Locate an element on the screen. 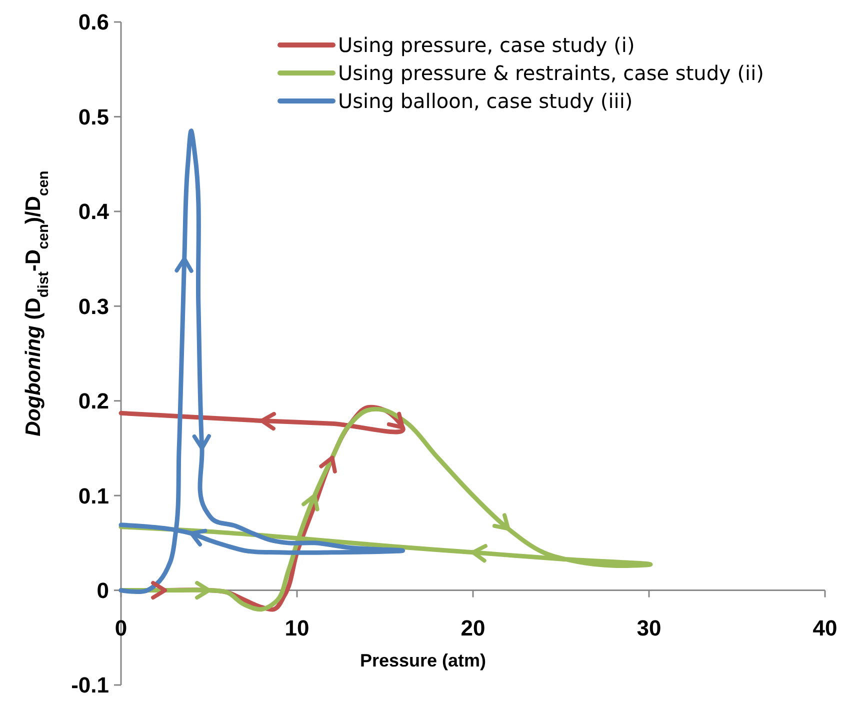 This screenshot has width=861, height=702. x-tick-label: 20 is located at coordinates (473, 627).